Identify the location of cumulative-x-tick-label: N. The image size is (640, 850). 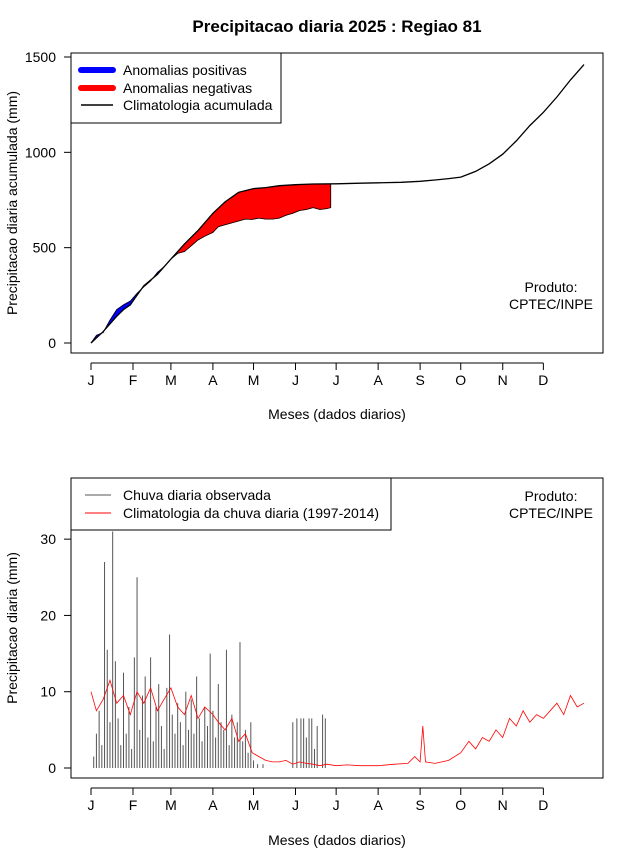
(503, 380).